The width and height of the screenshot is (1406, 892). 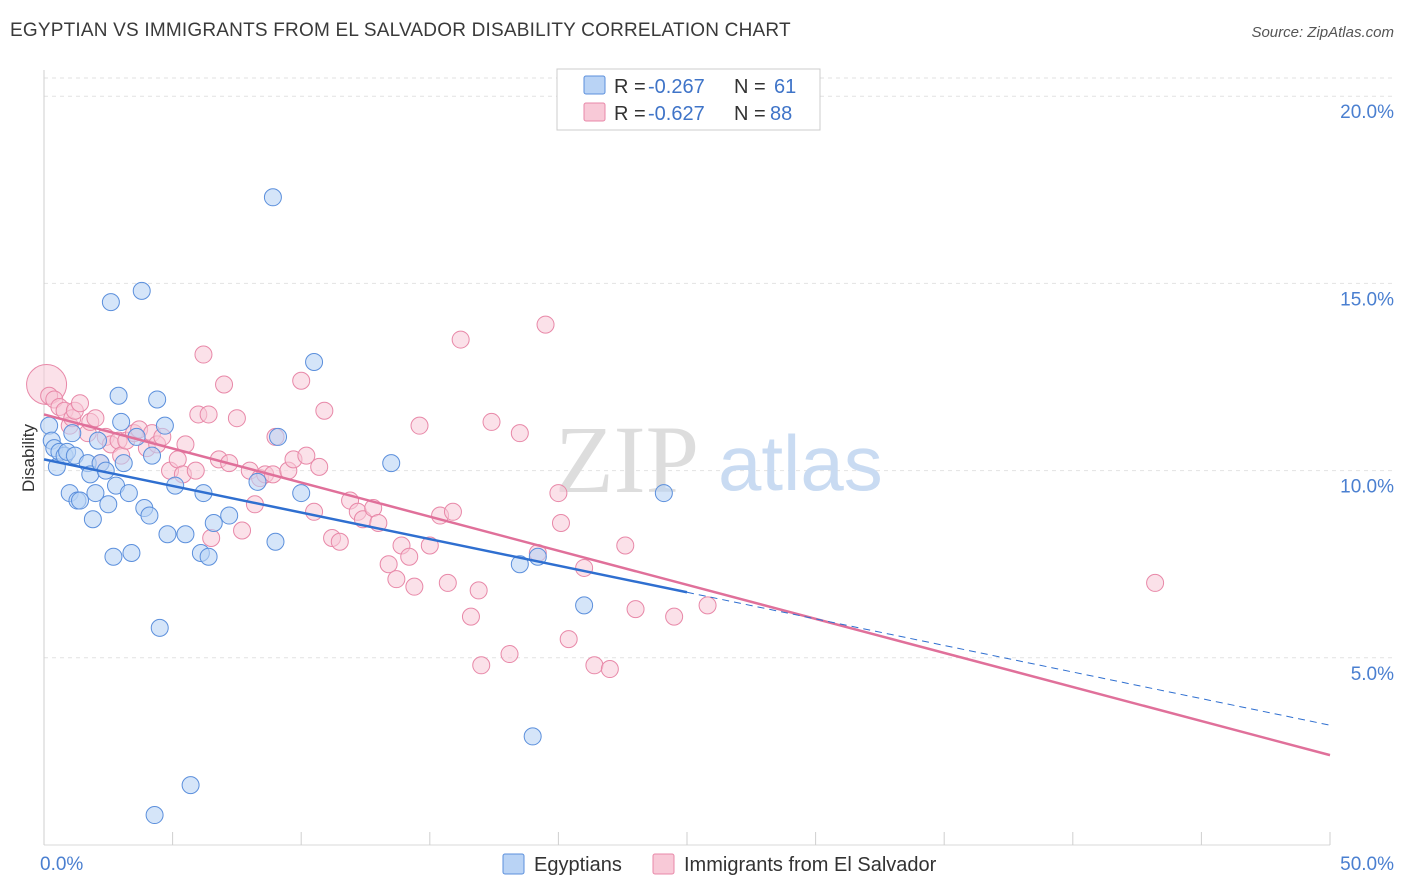 I want to click on legend-r-label-2: R =, so click(x=630, y=114).